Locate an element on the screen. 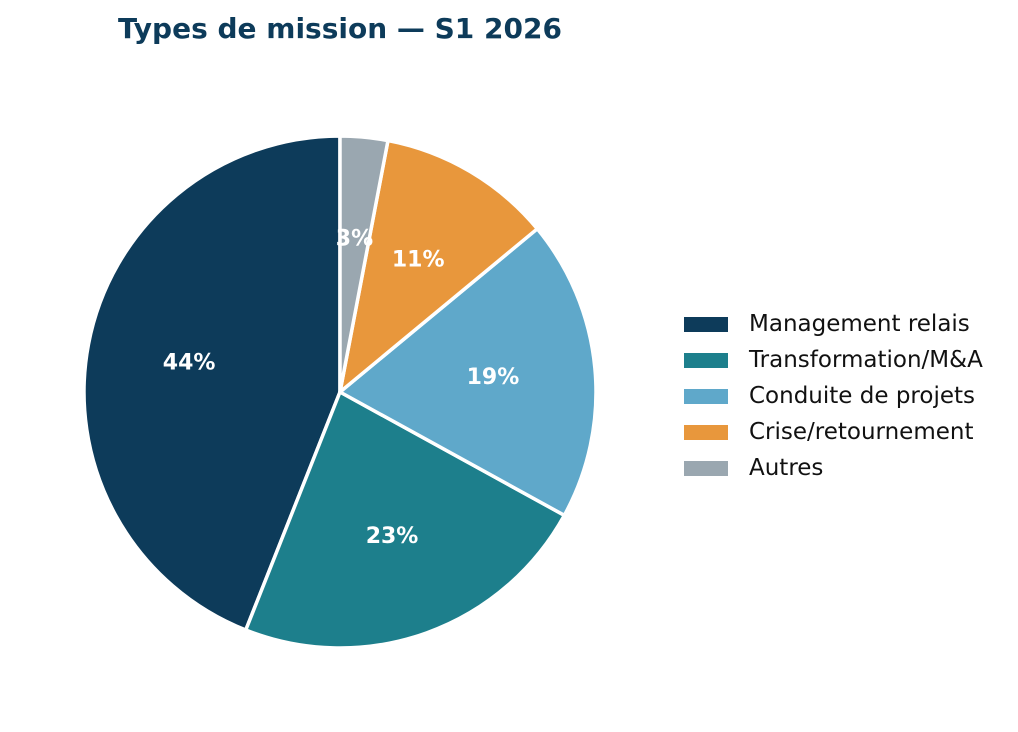 Image resolution: width=1018 pixels, height=732 pixels. legend-label: Transformation/M&A is located at coordinates (866, 360).